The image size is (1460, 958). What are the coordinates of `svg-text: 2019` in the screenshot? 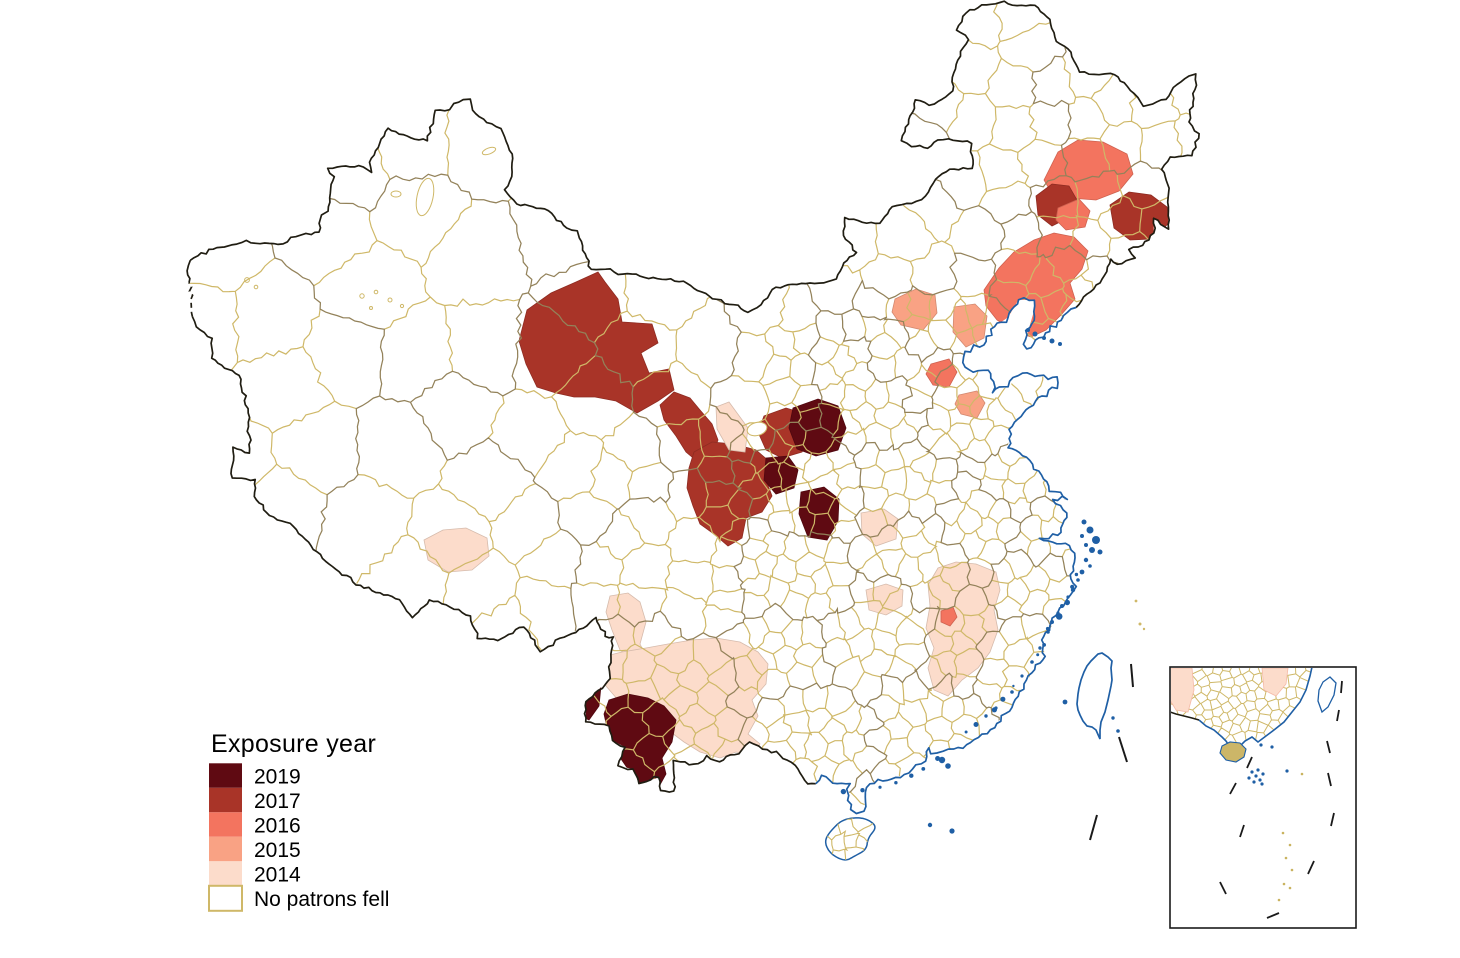 It's located at (277, 777).